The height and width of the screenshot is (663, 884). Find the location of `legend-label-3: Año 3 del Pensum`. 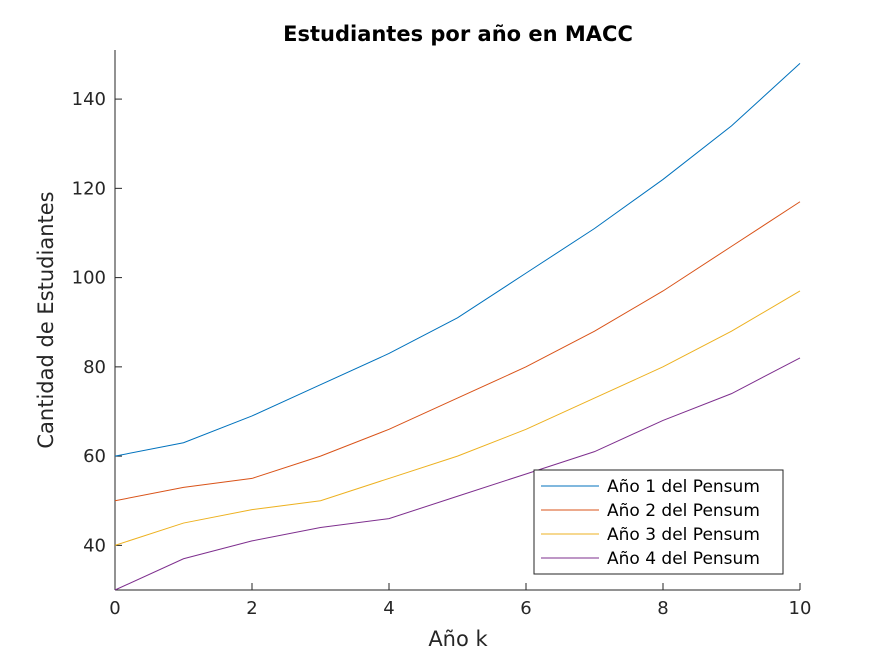

legend-label-3: Año 3 del Pensum is located at coordinates (683, 535).